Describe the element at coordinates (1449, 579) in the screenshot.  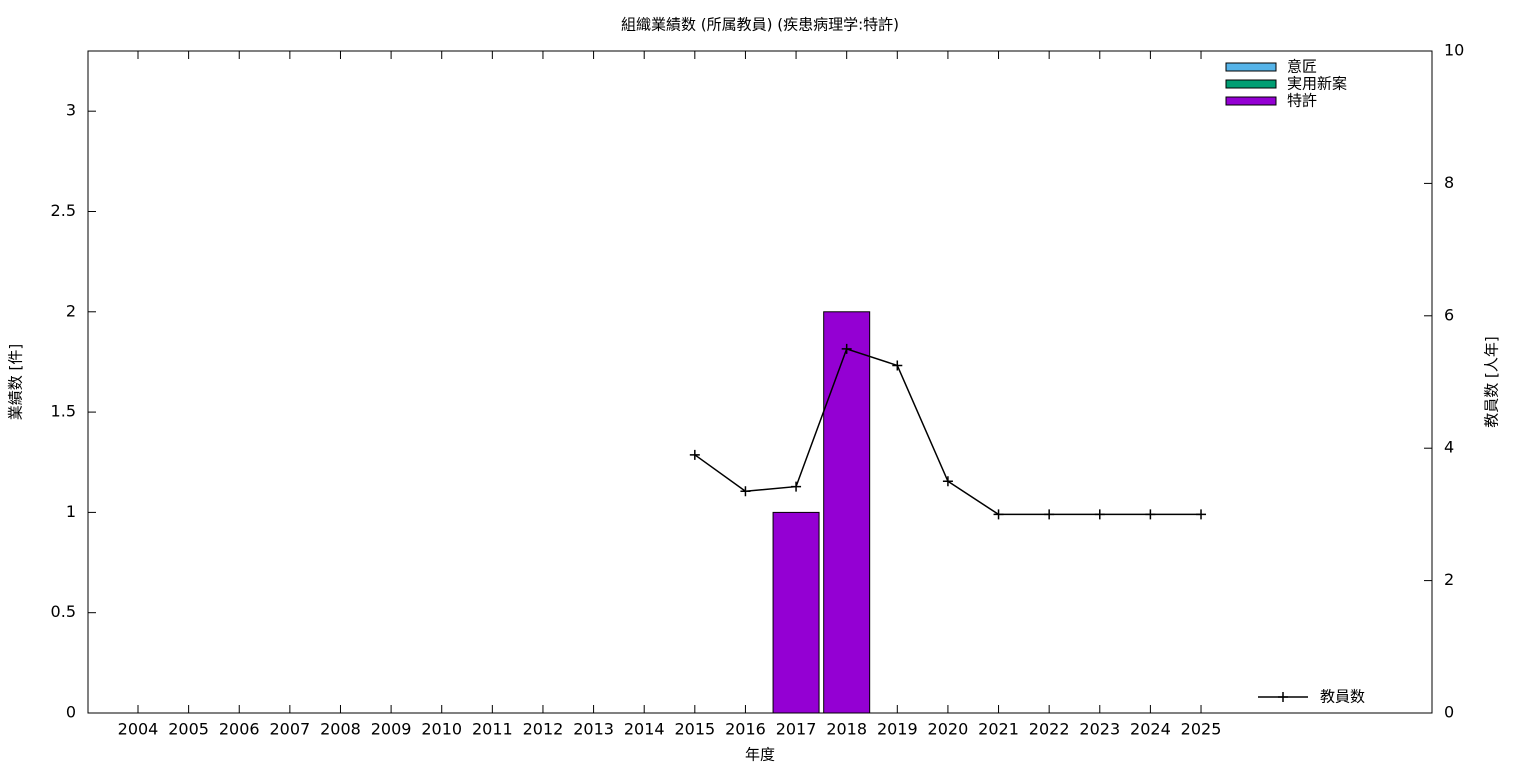
I see `y2-tick-label: 2` at that location.